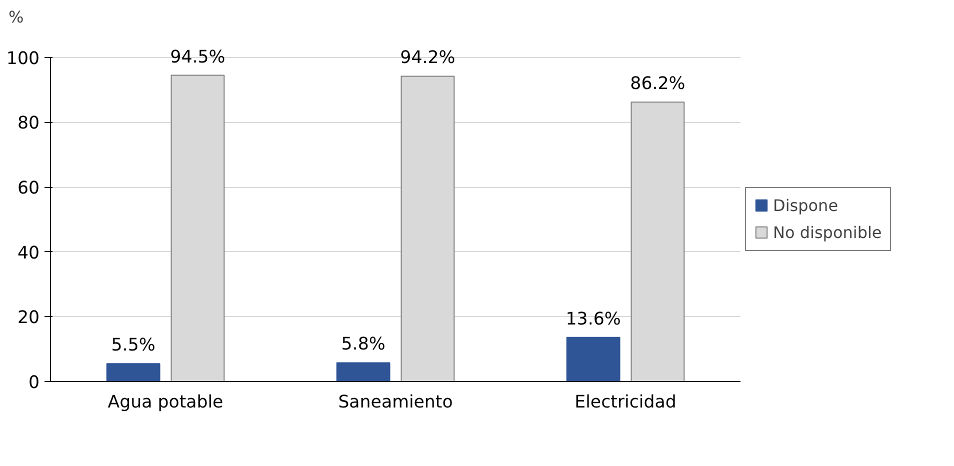 The image size is (954, 466). I want to click on data-label: 5.5%, so click(133, 346).